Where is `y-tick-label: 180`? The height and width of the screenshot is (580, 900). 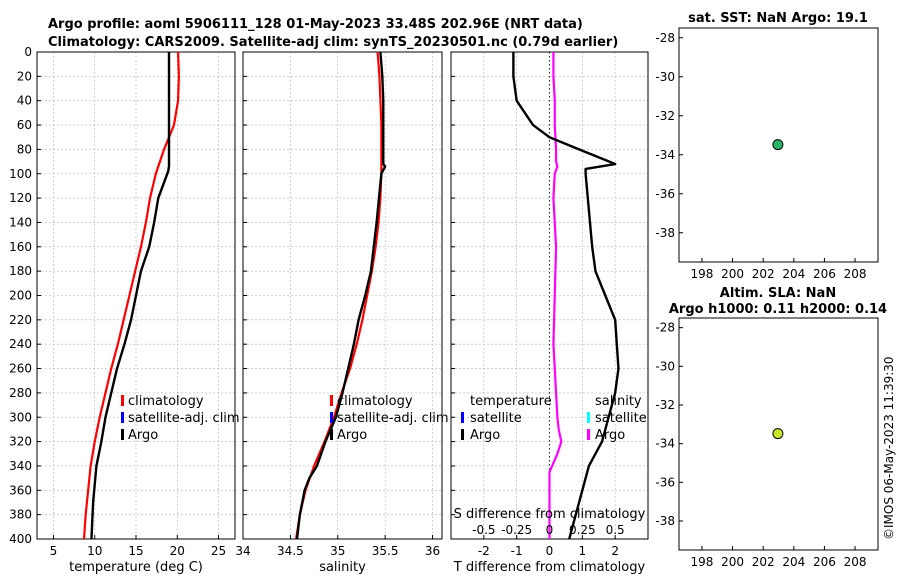 y-tick-label: 180 is located at coordinates (20, 271).